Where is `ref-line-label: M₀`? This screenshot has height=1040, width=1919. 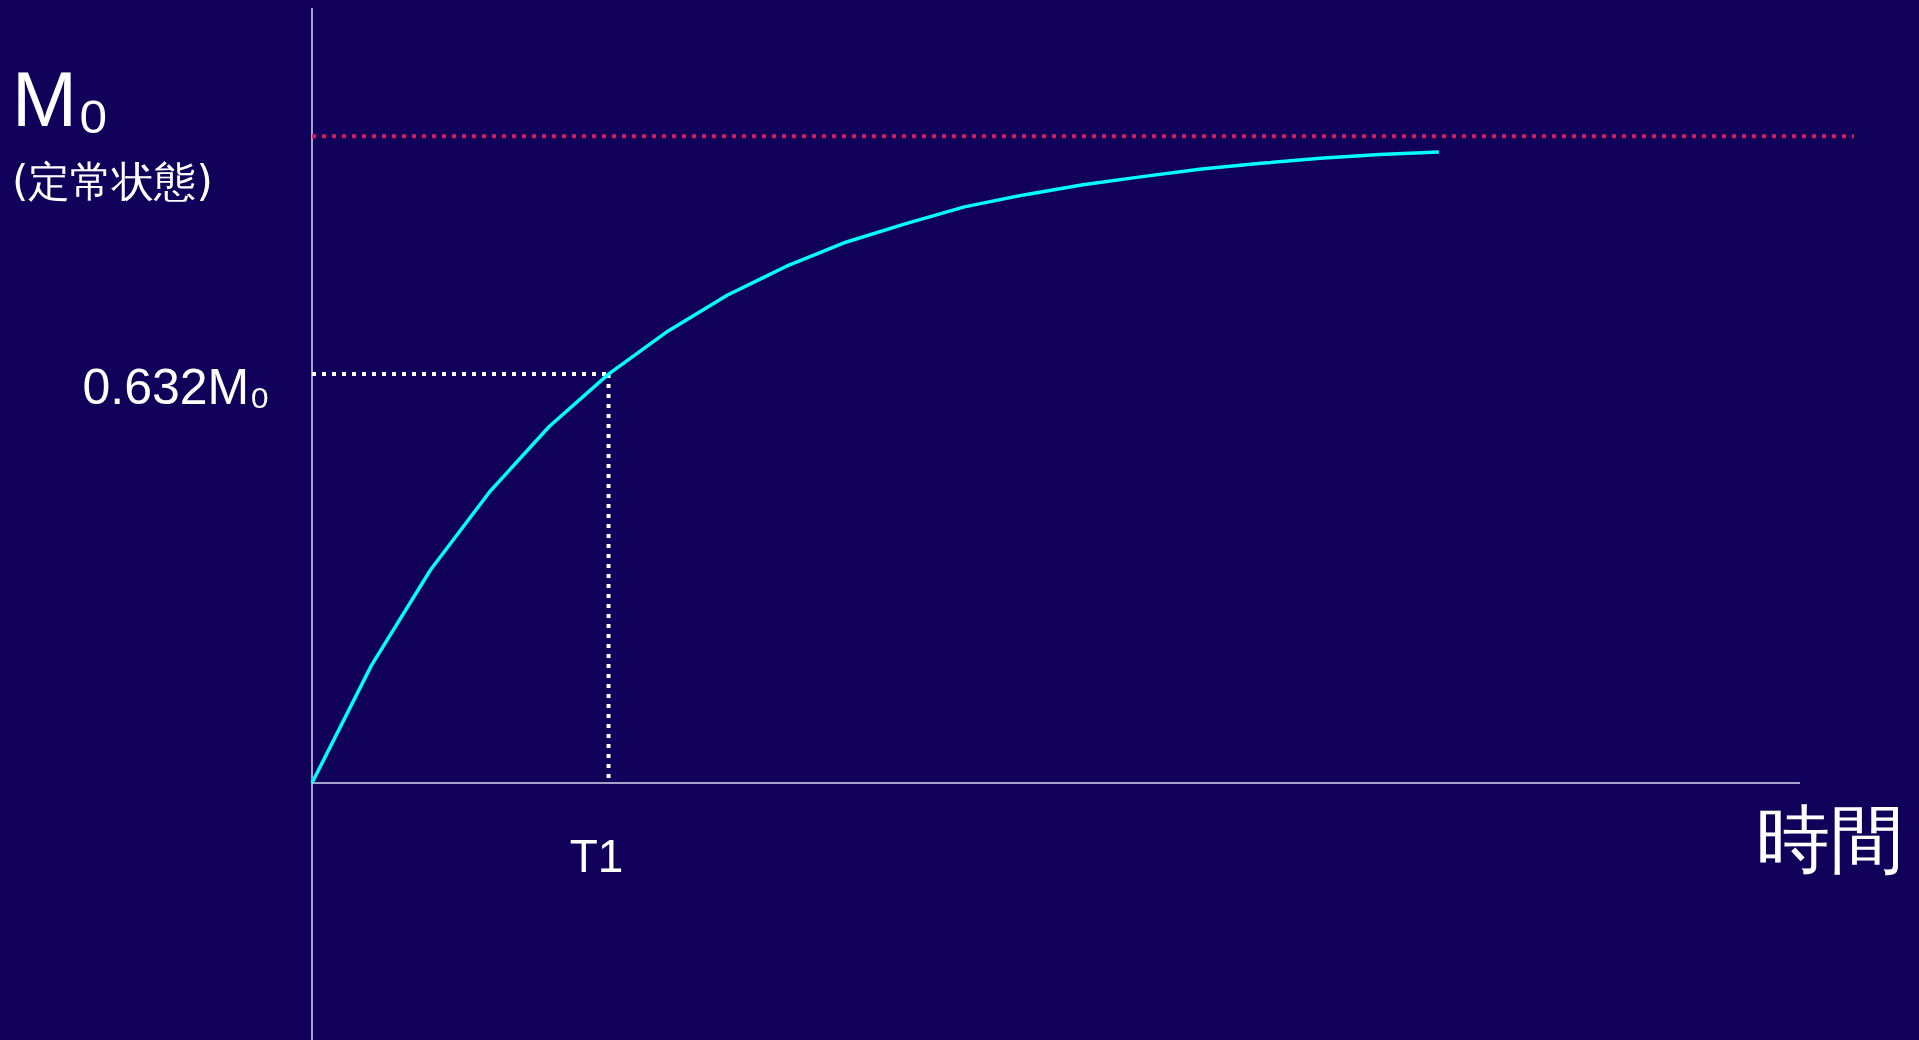
ref-line-label: M₀ is located at coordinates (61, 99).